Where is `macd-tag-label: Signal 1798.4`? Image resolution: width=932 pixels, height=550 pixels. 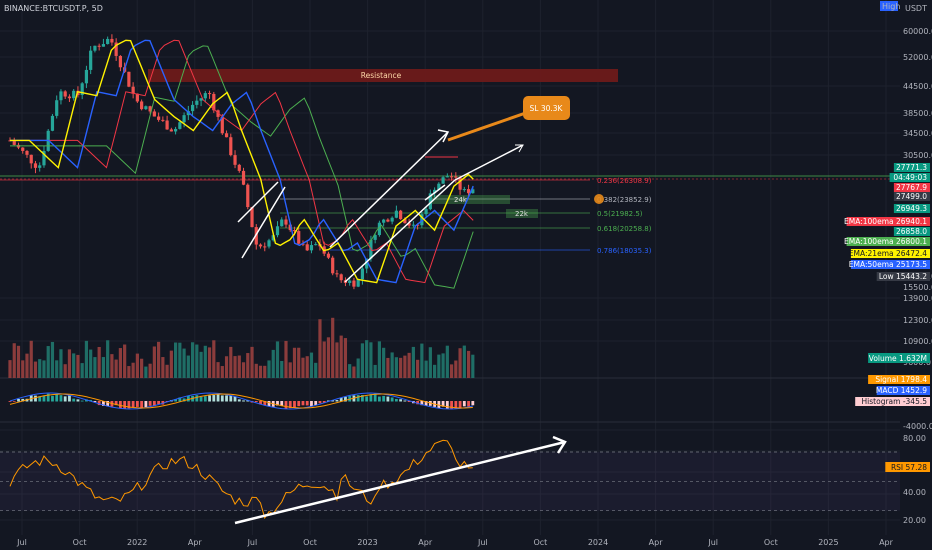 macd-tag-label: Signal 1798.4 is located at coordinates (901, 379).